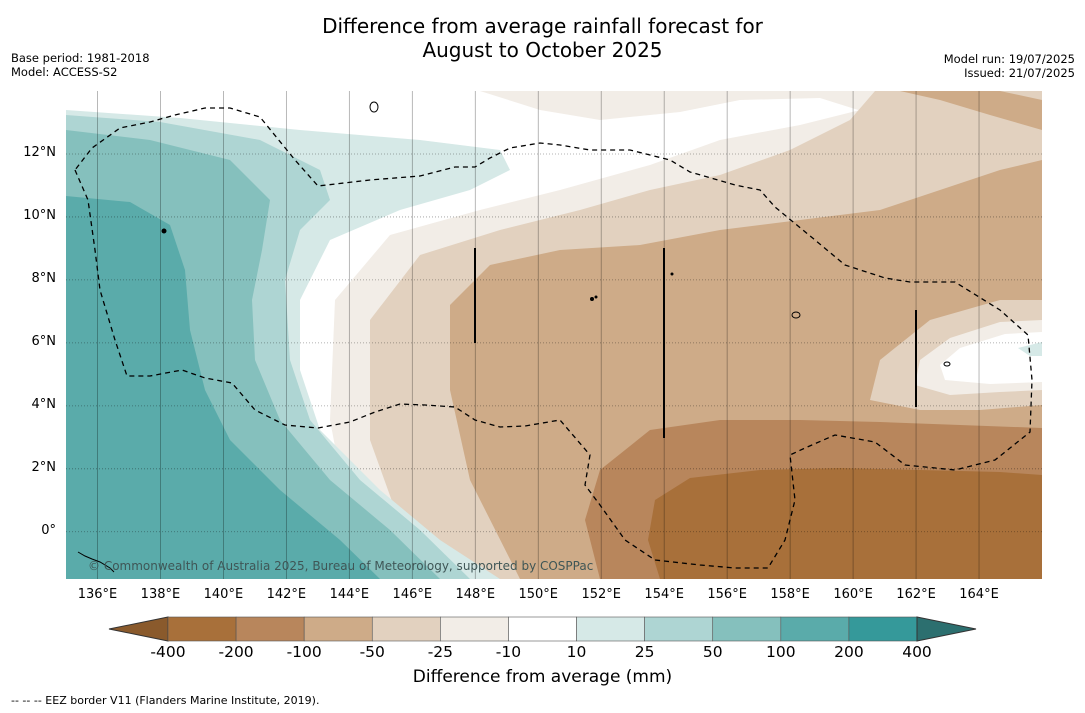 The width and height of the screenshot is (1085, 713). What do you see at coordinates (160, 594) in the screenshot?
I see `longitude-tick-label: 138°E` at bounding box center [160, 594].